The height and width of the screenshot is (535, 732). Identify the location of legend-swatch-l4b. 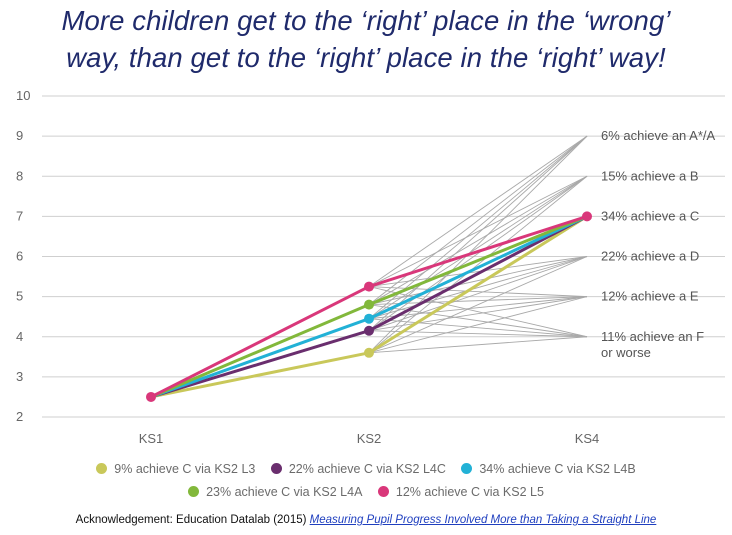
(467, 468).